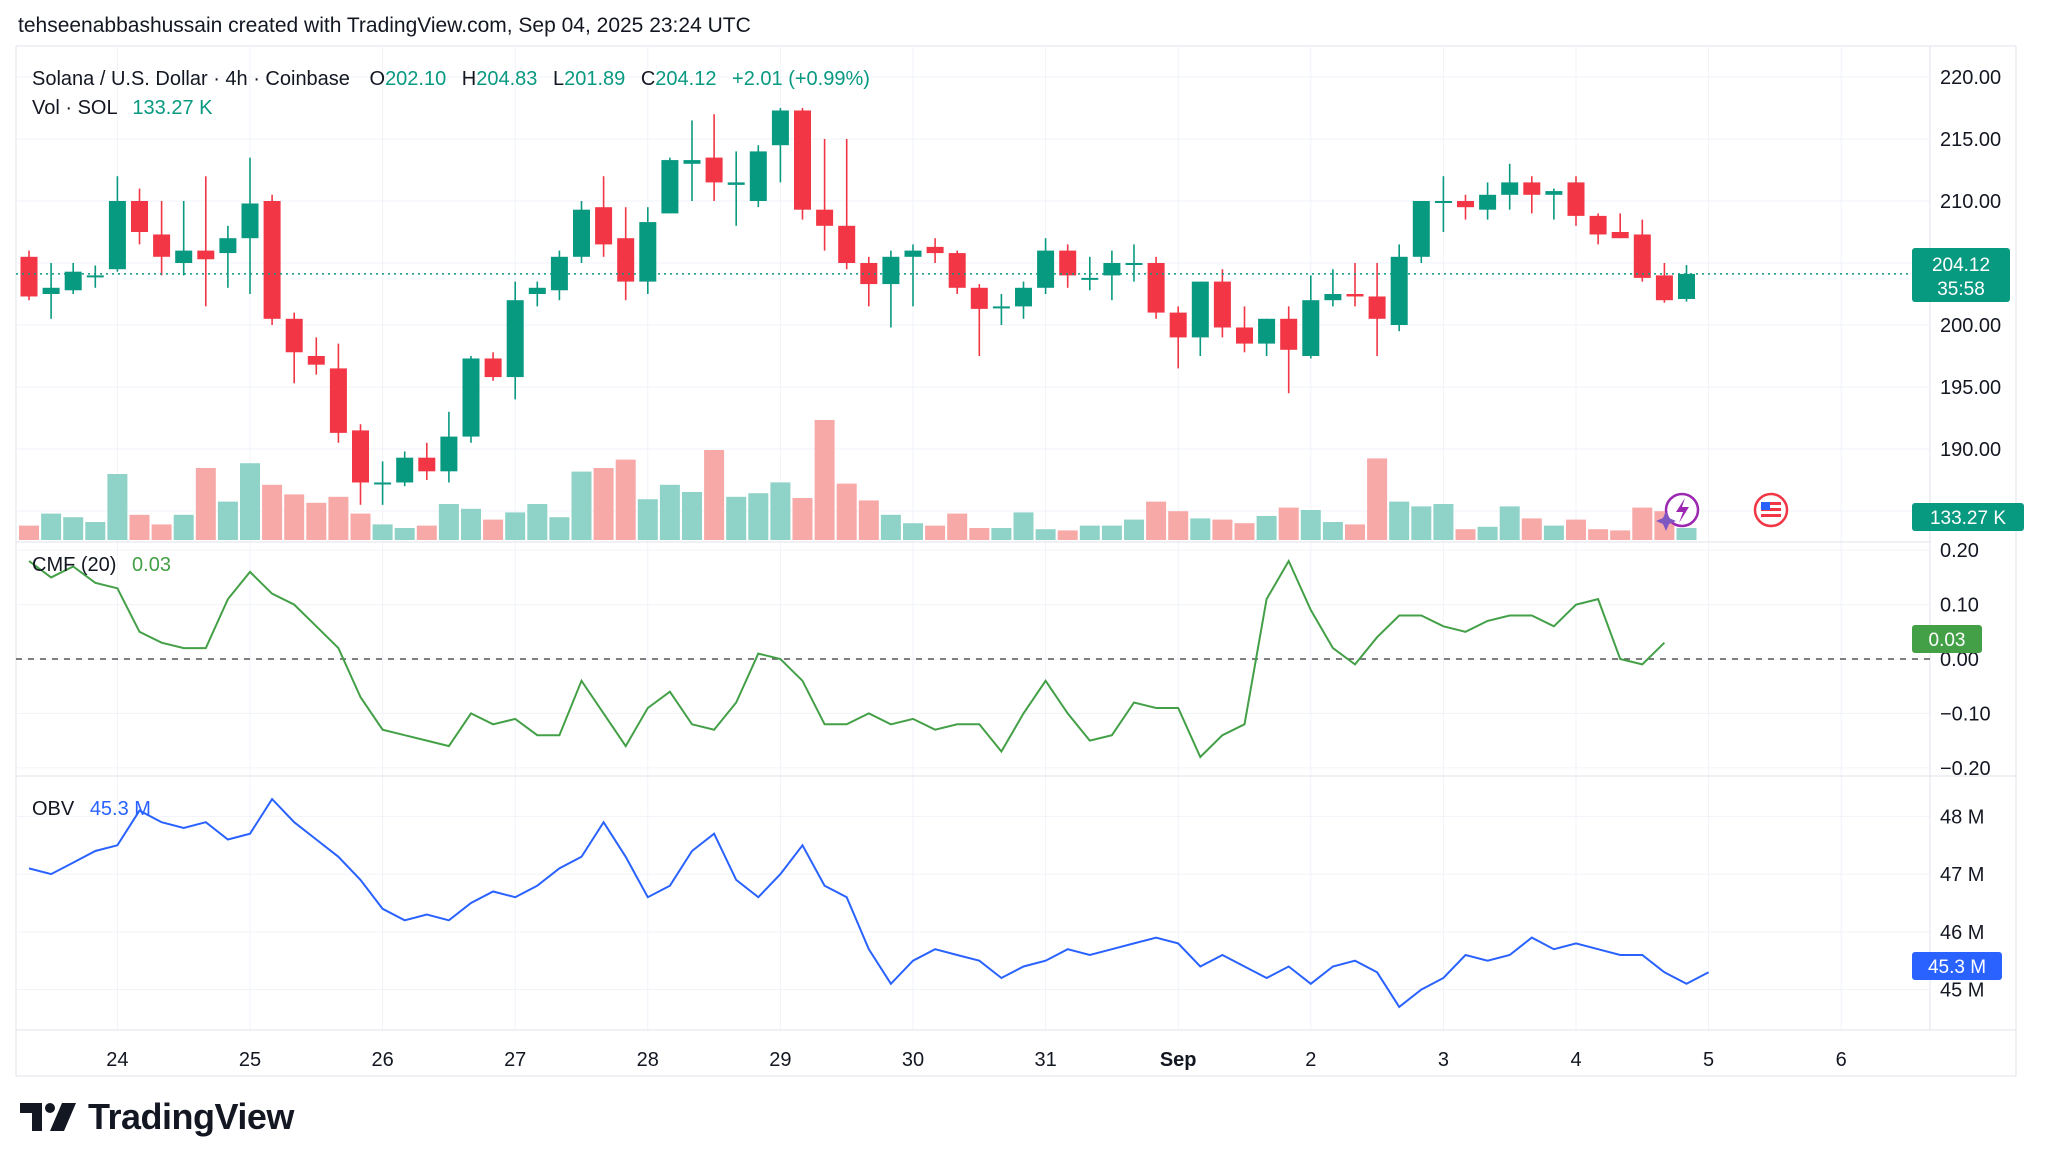 This screenshot has width=2048, height=1172. I want to click on time-tick-label: 2, so click(1310, 1060).